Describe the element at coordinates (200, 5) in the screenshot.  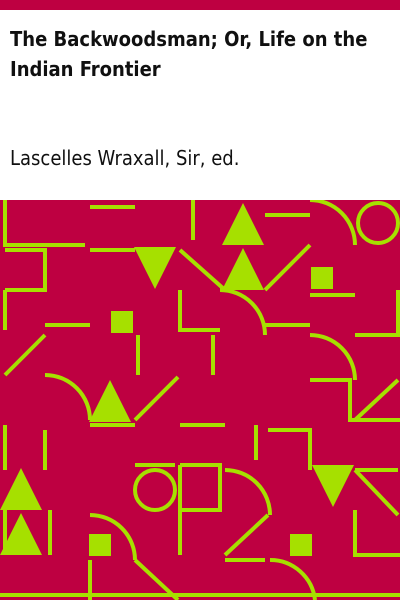
I see `top-accent-stripe` at that location.